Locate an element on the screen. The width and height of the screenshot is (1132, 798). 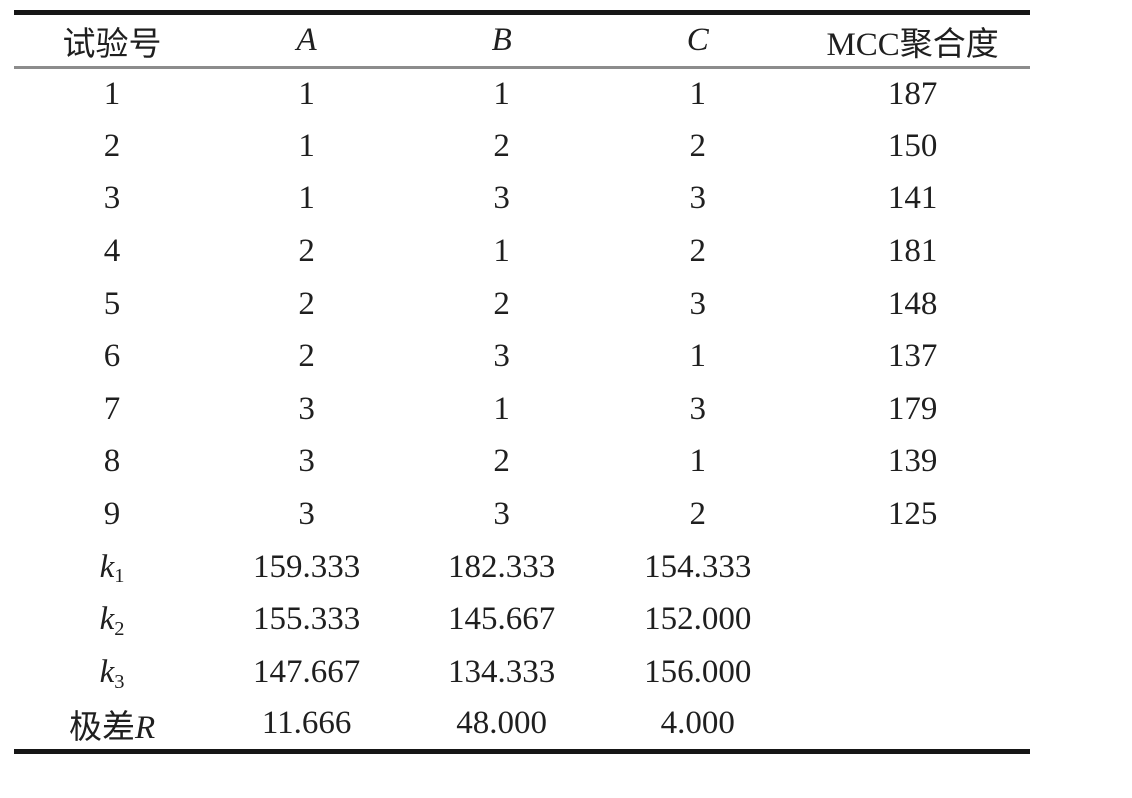
k1-b-cell: 182.333 is located at coordinates (502, 566).